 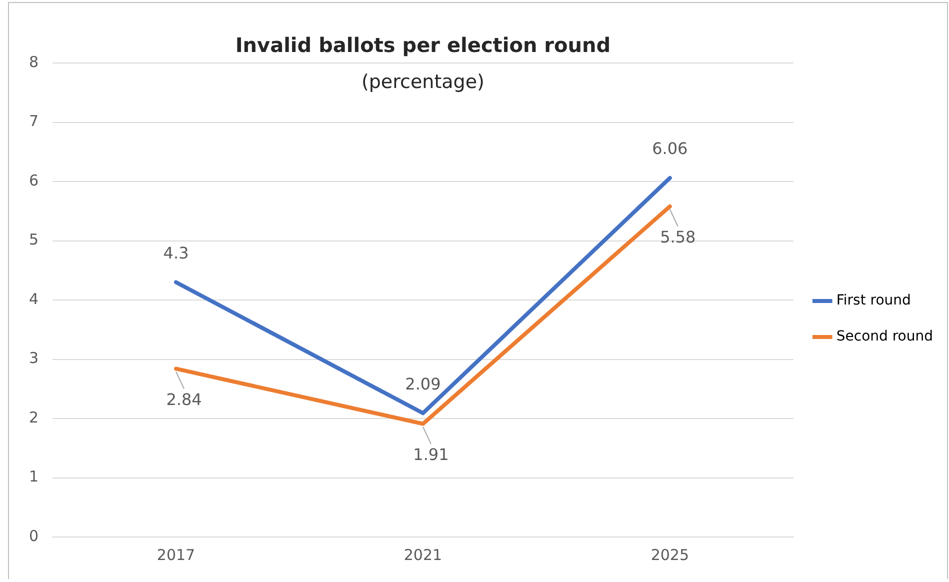 What do you see at coordinates (33, 358) in the screenshot?
I see `y-tick-label: 3` at bounding box center [33, 358].